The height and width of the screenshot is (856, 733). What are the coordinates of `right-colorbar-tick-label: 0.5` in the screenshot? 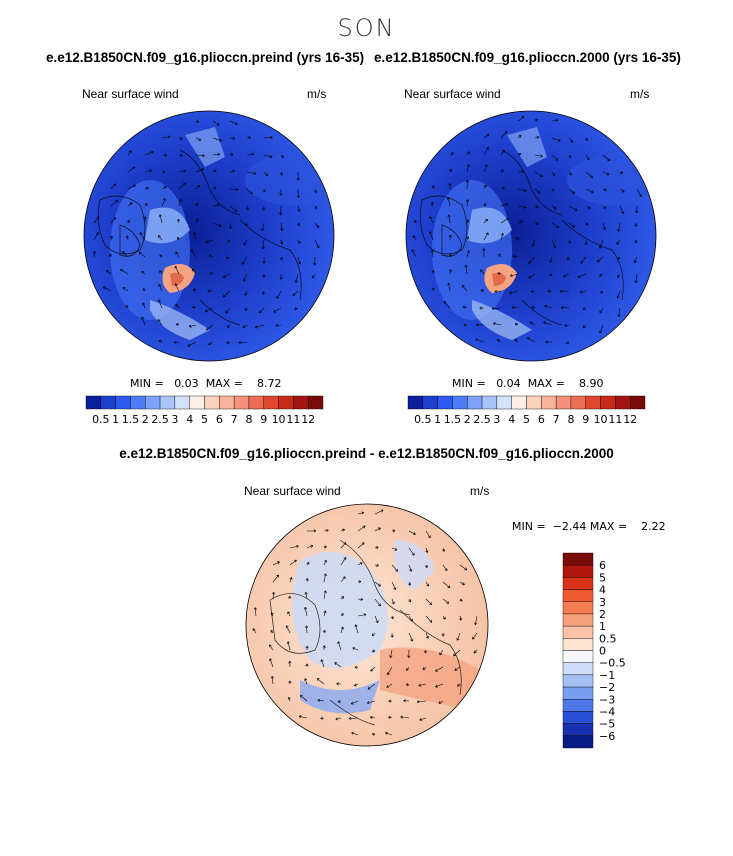 It's located at (423, 419).